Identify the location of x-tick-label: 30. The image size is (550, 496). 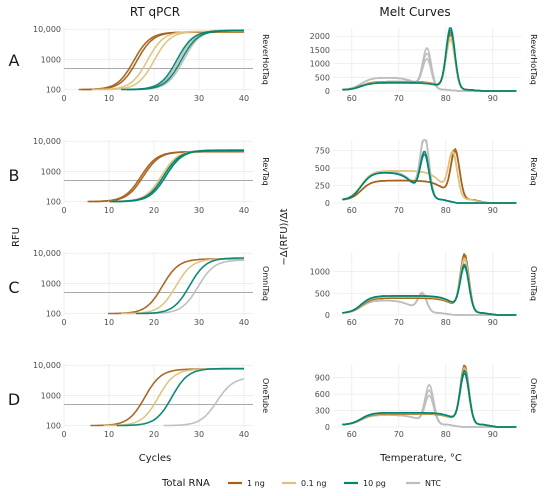
(199, 434).